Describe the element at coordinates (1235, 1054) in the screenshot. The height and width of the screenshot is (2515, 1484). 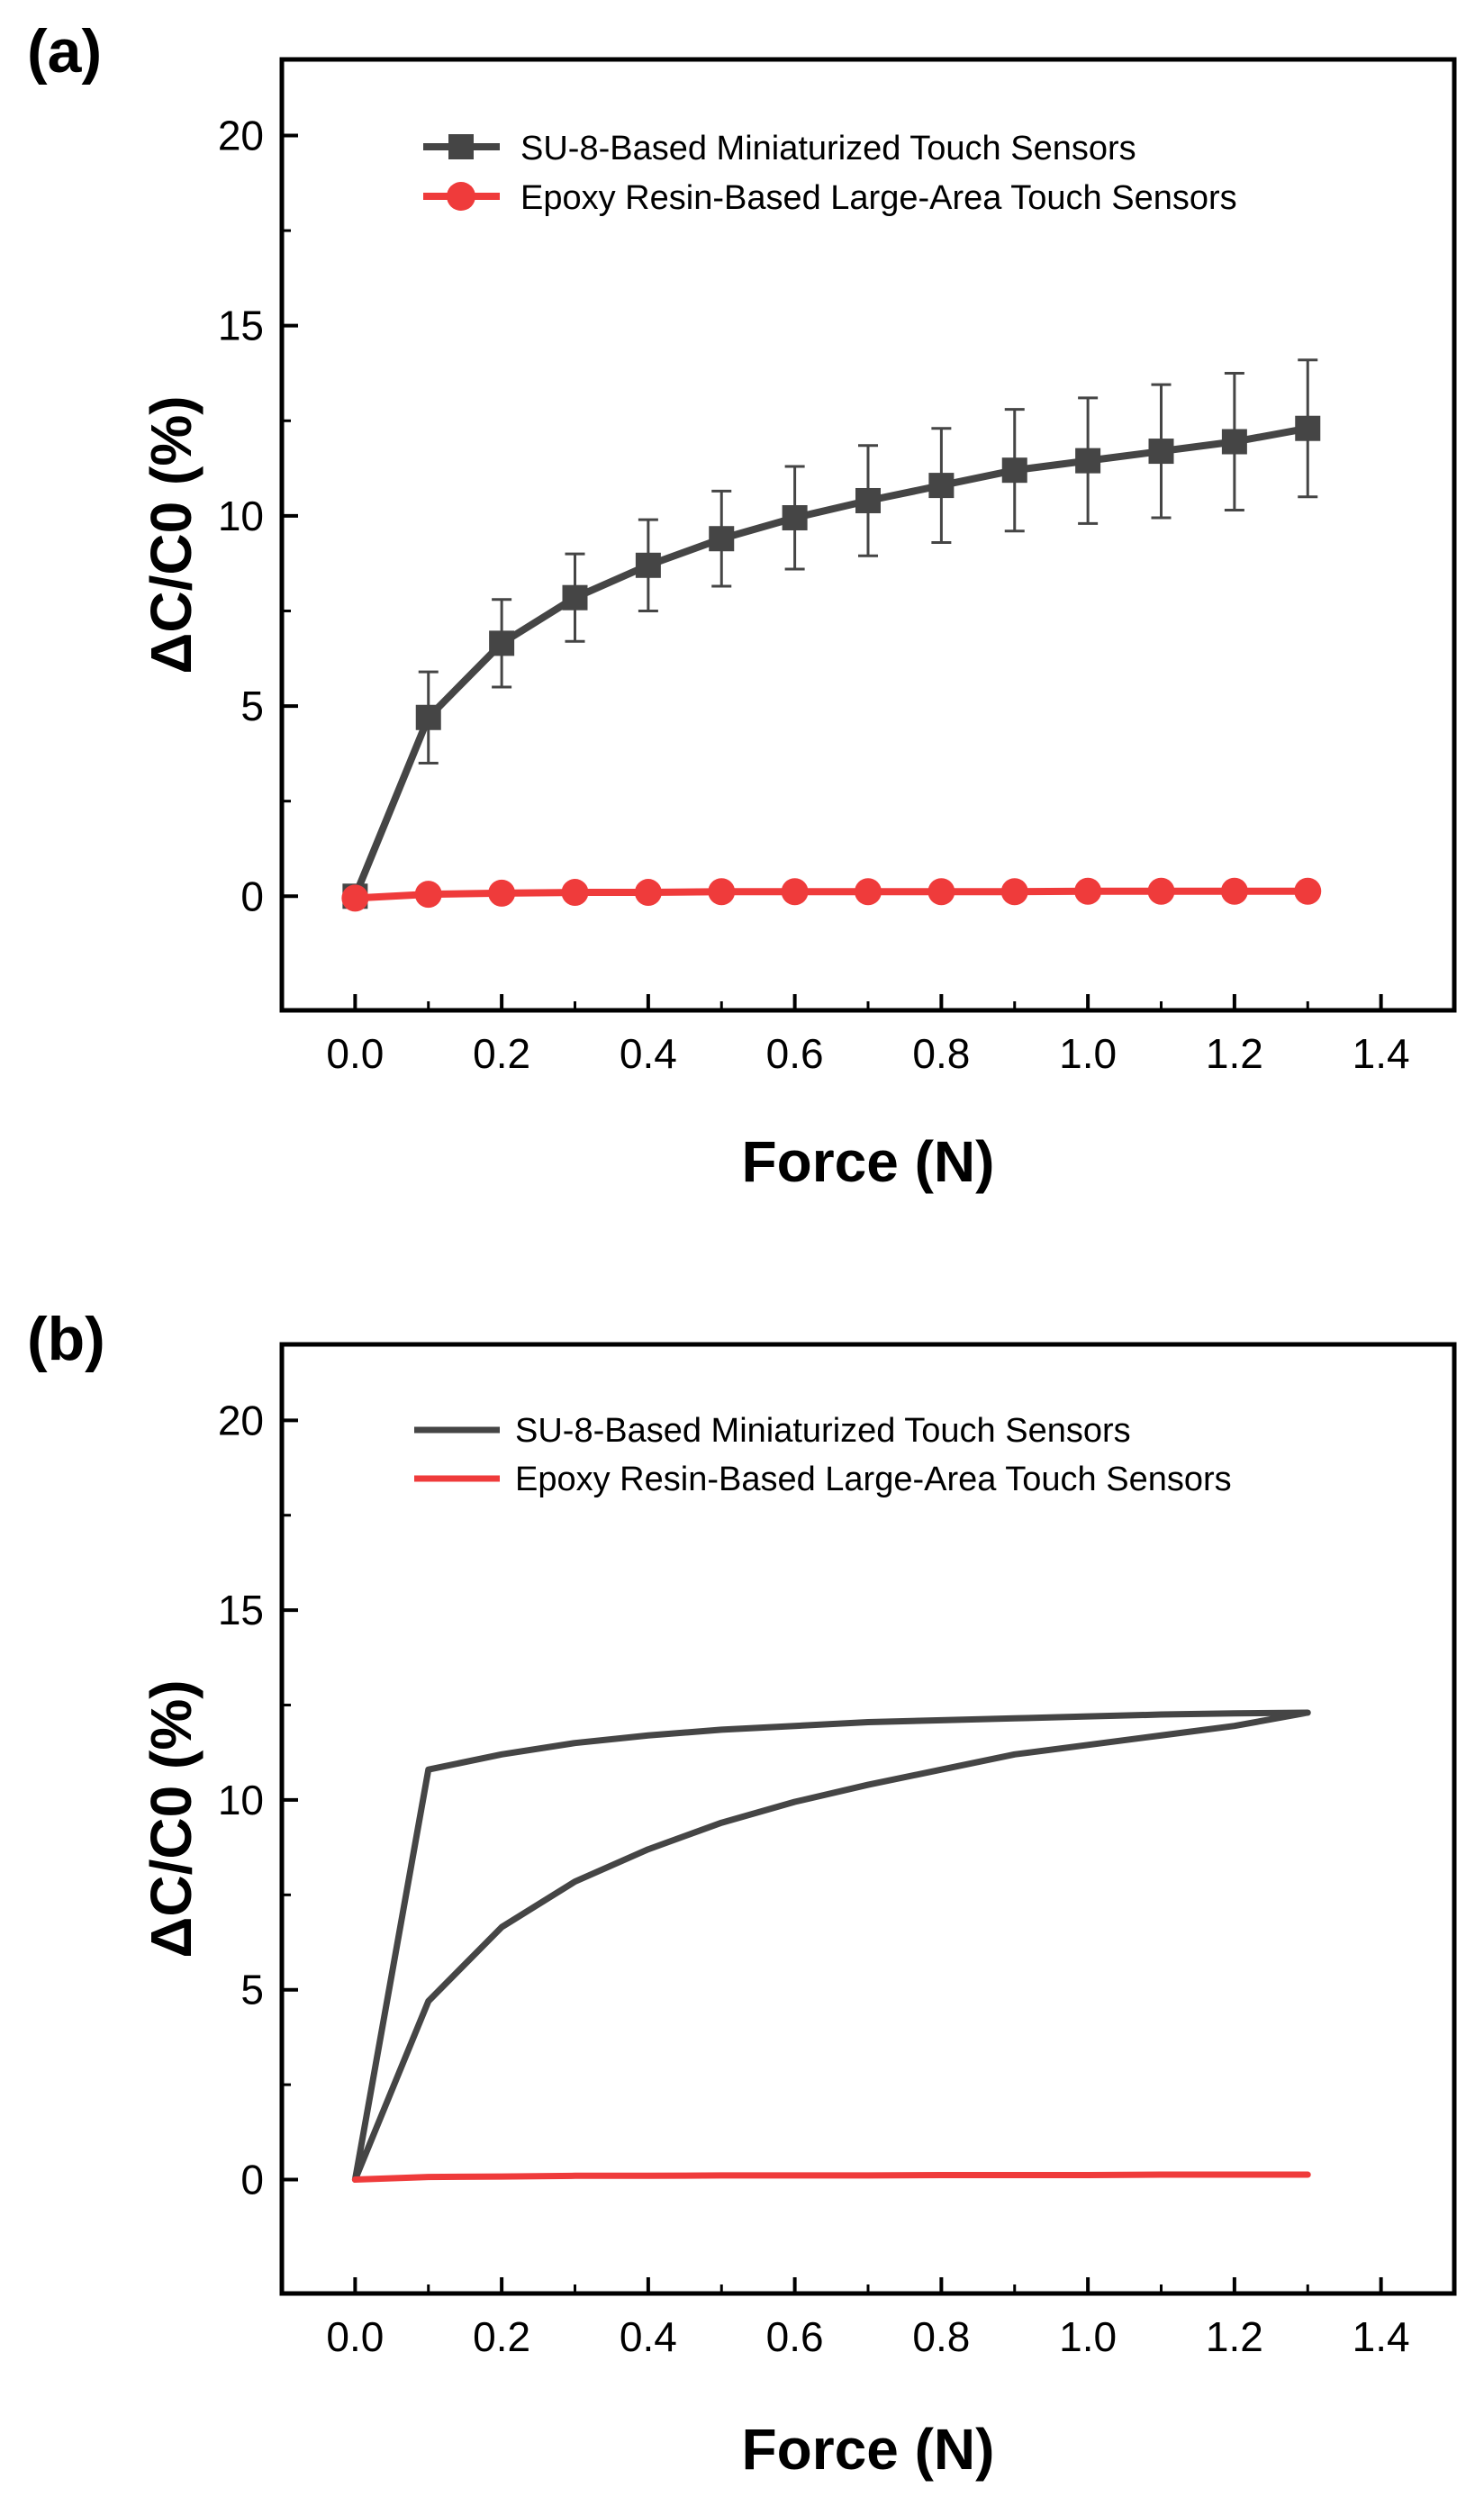
I see `panel-a-x-tick-label: 1.2` at that location.